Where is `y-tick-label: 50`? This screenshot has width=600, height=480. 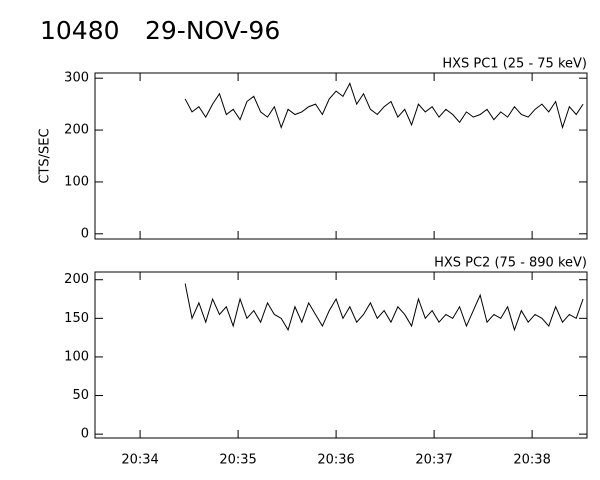
y-tick-label: 50 is located at coordinates (80, 395).